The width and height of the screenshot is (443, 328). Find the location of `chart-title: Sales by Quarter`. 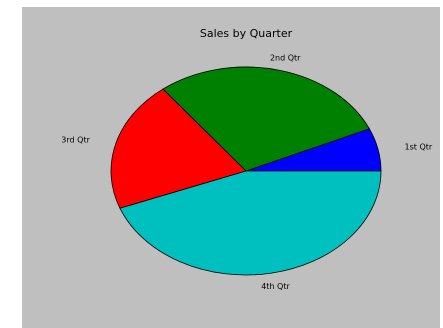

chart-title: Sales by Quarter is located at coordinates (246, 33).